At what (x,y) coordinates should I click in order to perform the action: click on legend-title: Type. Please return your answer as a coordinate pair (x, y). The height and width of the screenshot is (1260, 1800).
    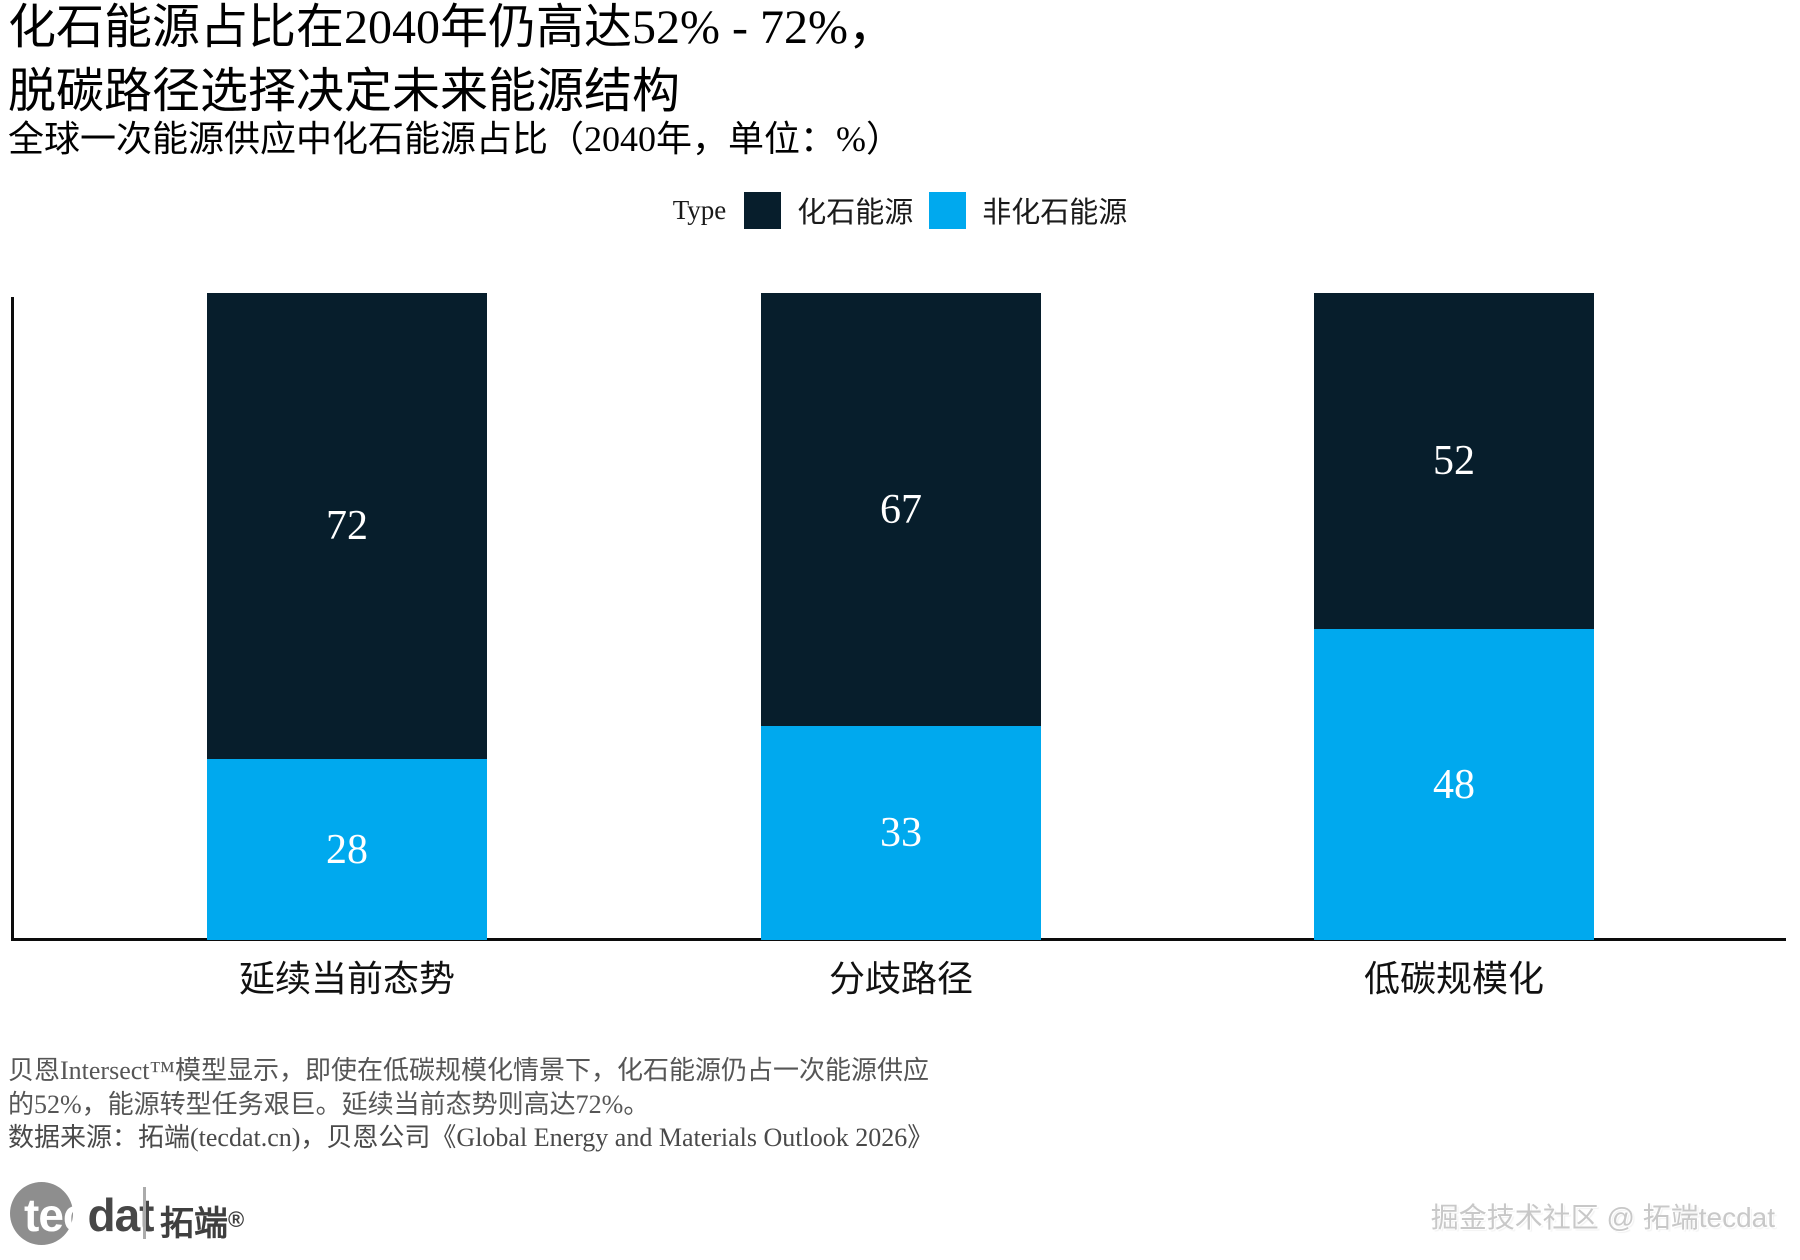
    Looking at the image, I should click on (699, 209).